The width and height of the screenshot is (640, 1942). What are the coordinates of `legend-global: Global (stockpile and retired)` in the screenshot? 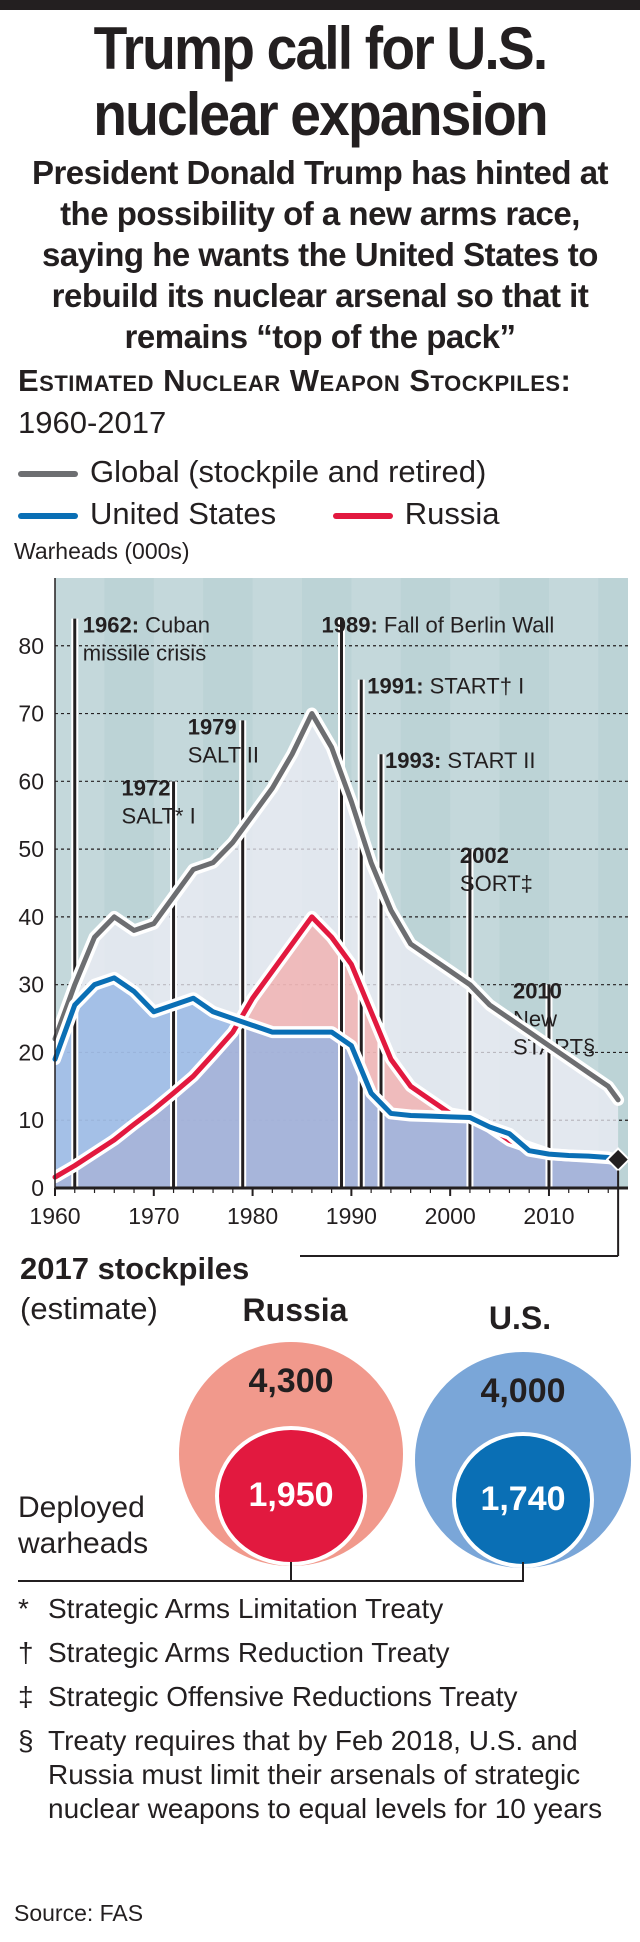 It's located at (252, 472).